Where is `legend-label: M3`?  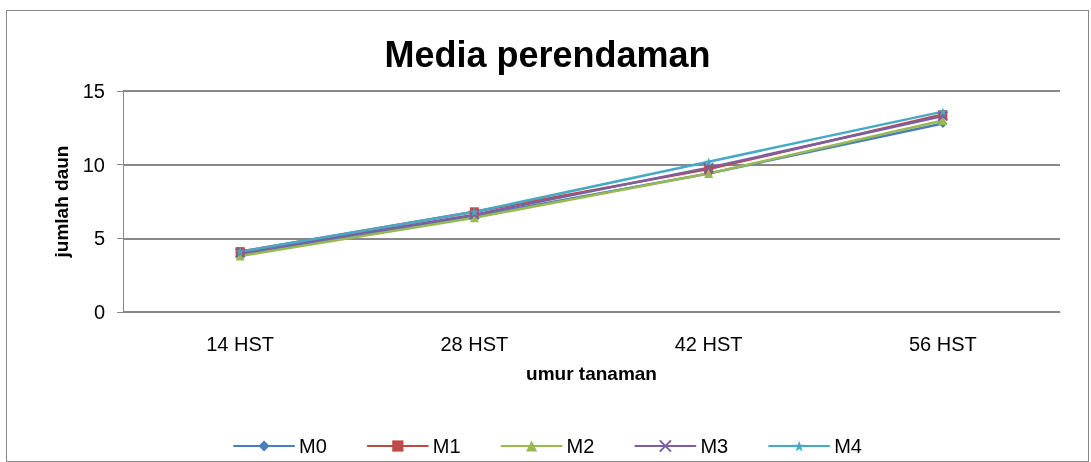 legend-label: M3 is located at coordinates (714, 446).